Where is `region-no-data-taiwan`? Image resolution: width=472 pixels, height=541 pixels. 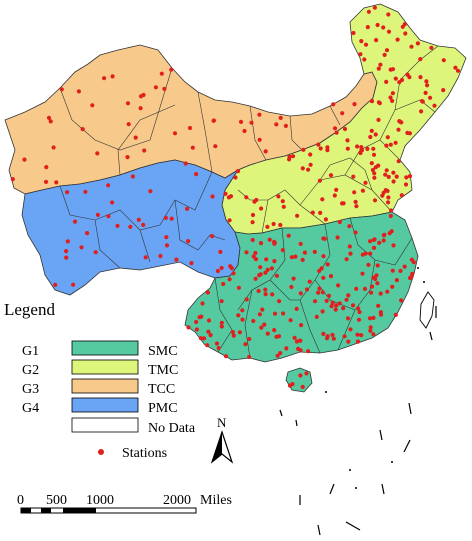
region-no-data-taiwan is located at coordinates (427, 310).